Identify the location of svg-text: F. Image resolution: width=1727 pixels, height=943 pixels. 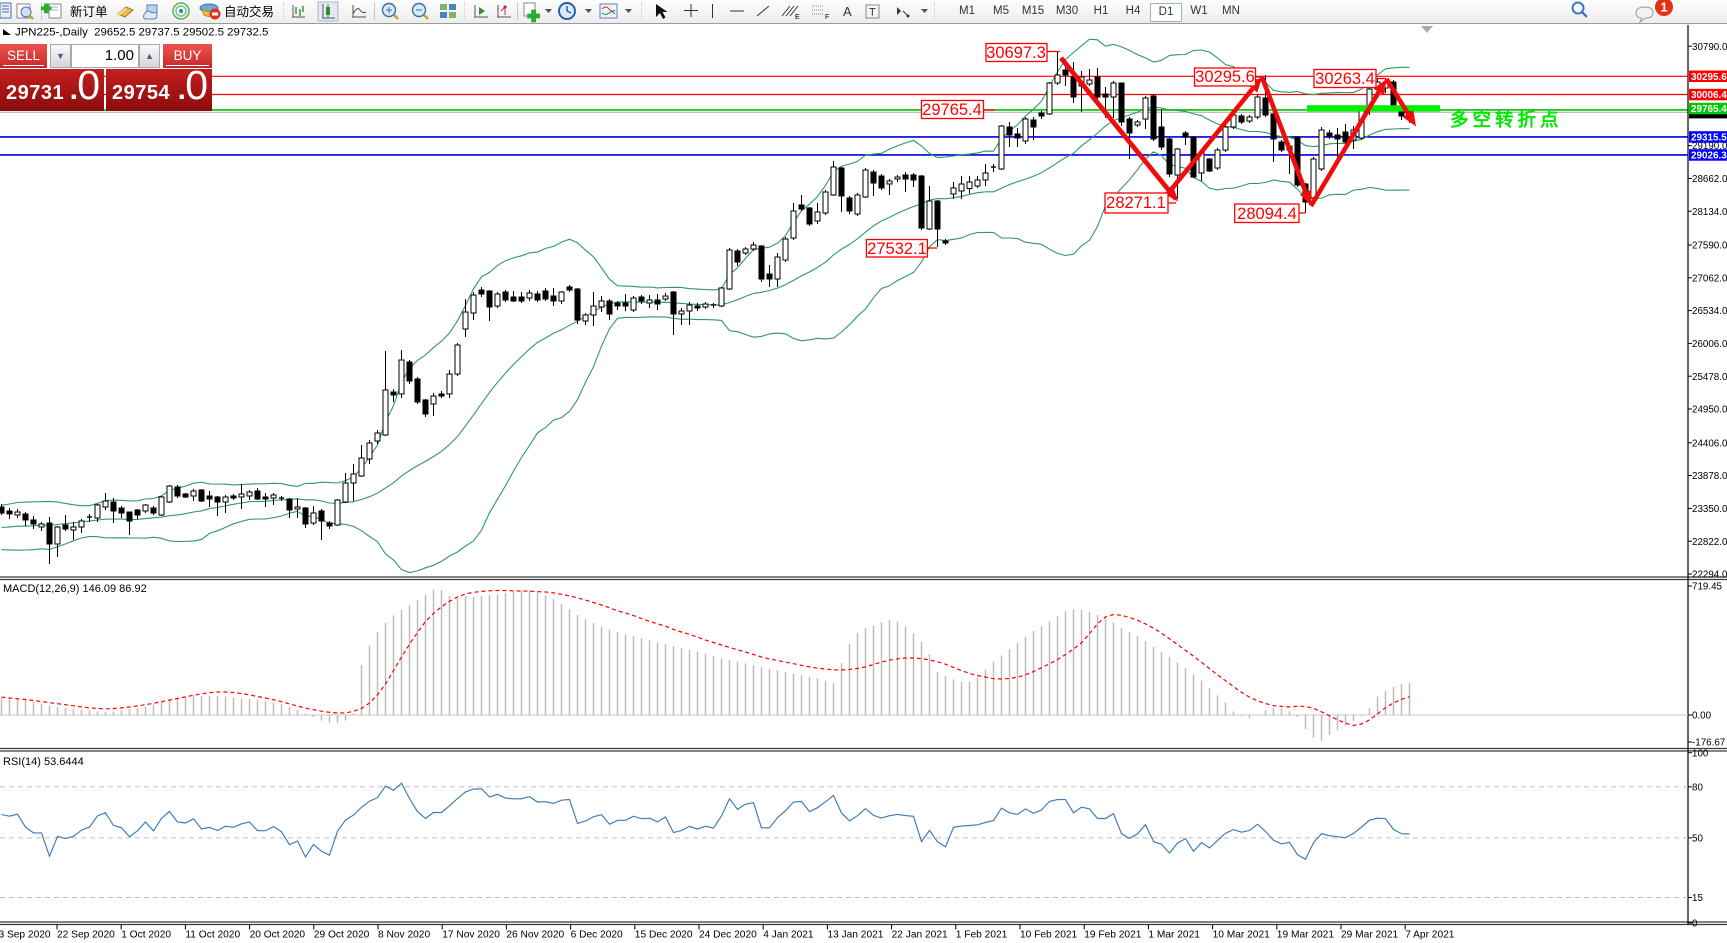
(827, 17).